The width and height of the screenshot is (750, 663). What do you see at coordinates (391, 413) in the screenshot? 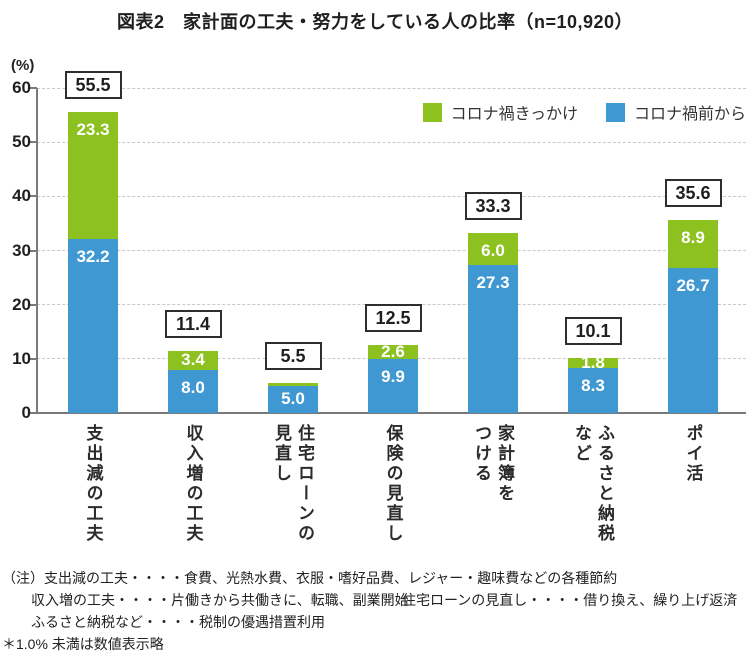
I see `x-axis-line` at bounding box center [391, 413].